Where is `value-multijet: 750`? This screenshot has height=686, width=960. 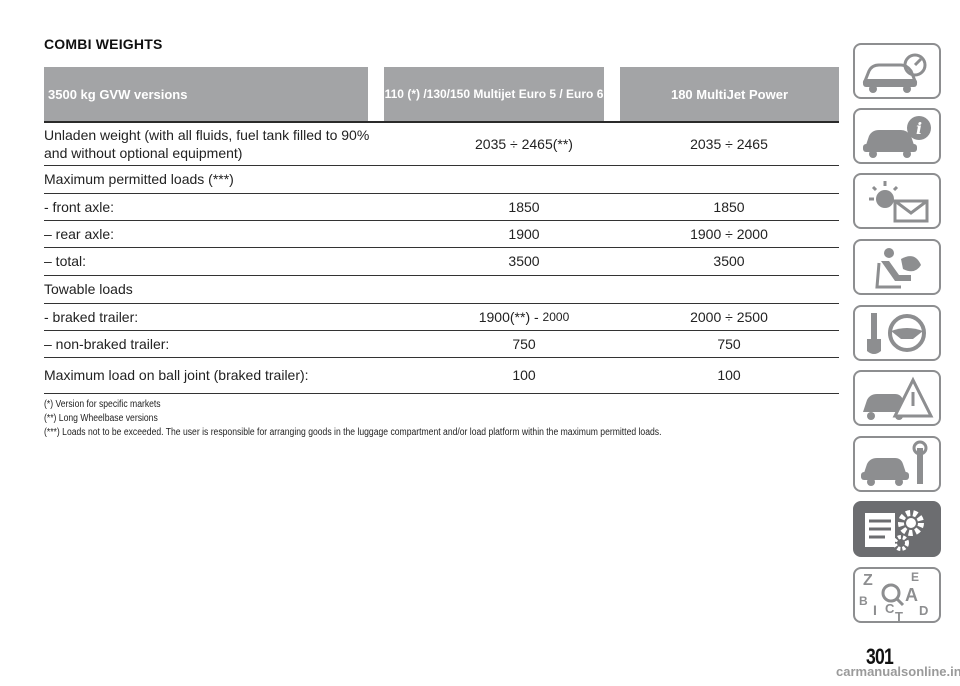
value-multijet: 750 is located at coordinates (524, 343).